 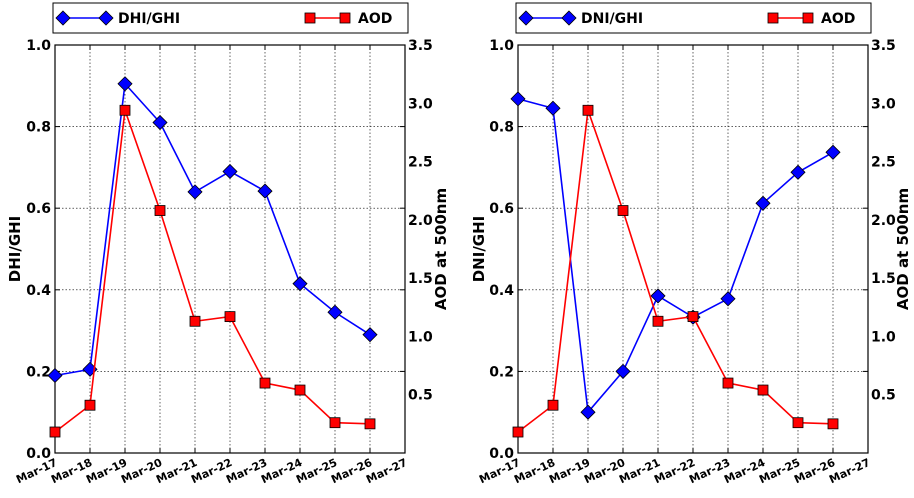 I want to click on legend: DNI/GHI AOD, so click(x=693, y=18).